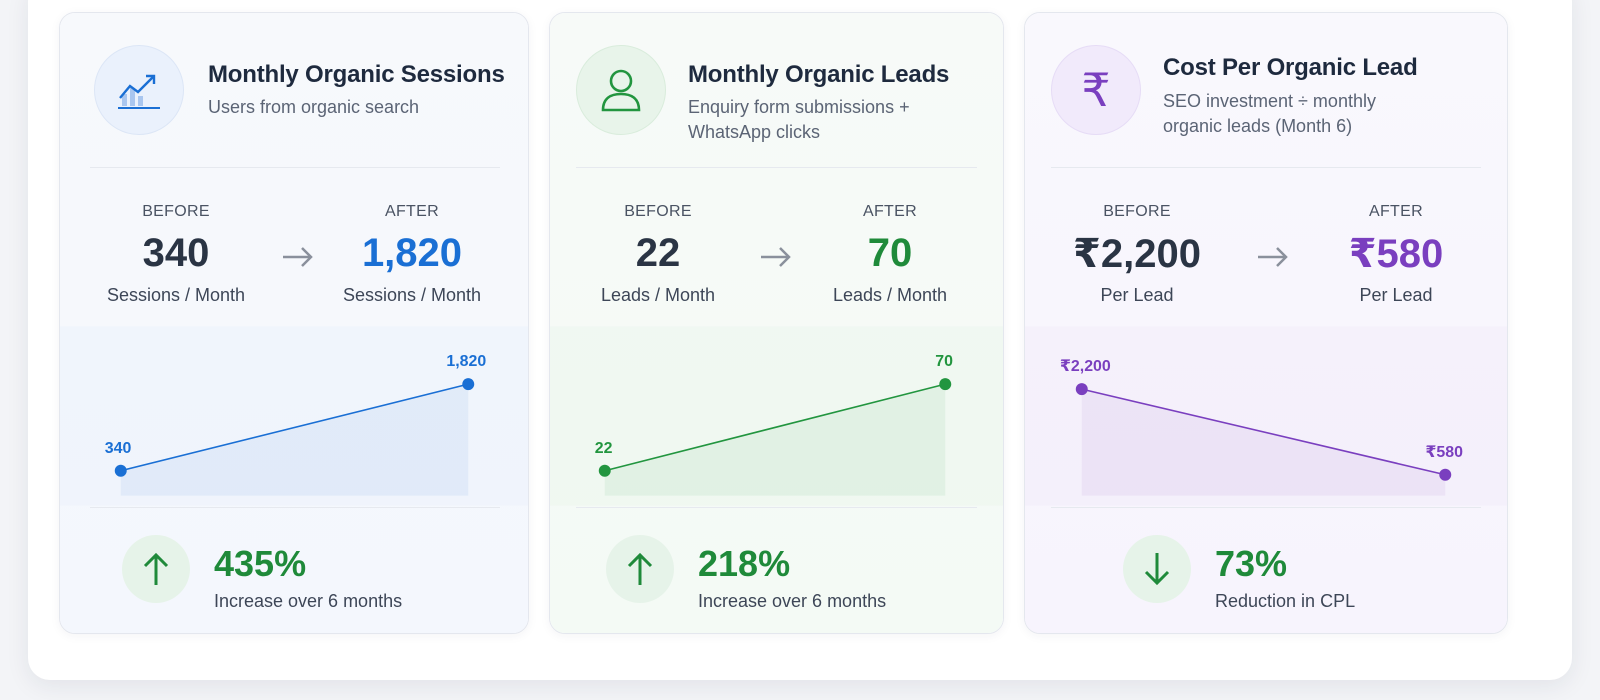 The width and height of the screenshot is (1600, 700). I want to click on data-label-before: 22, so click(604, 448).